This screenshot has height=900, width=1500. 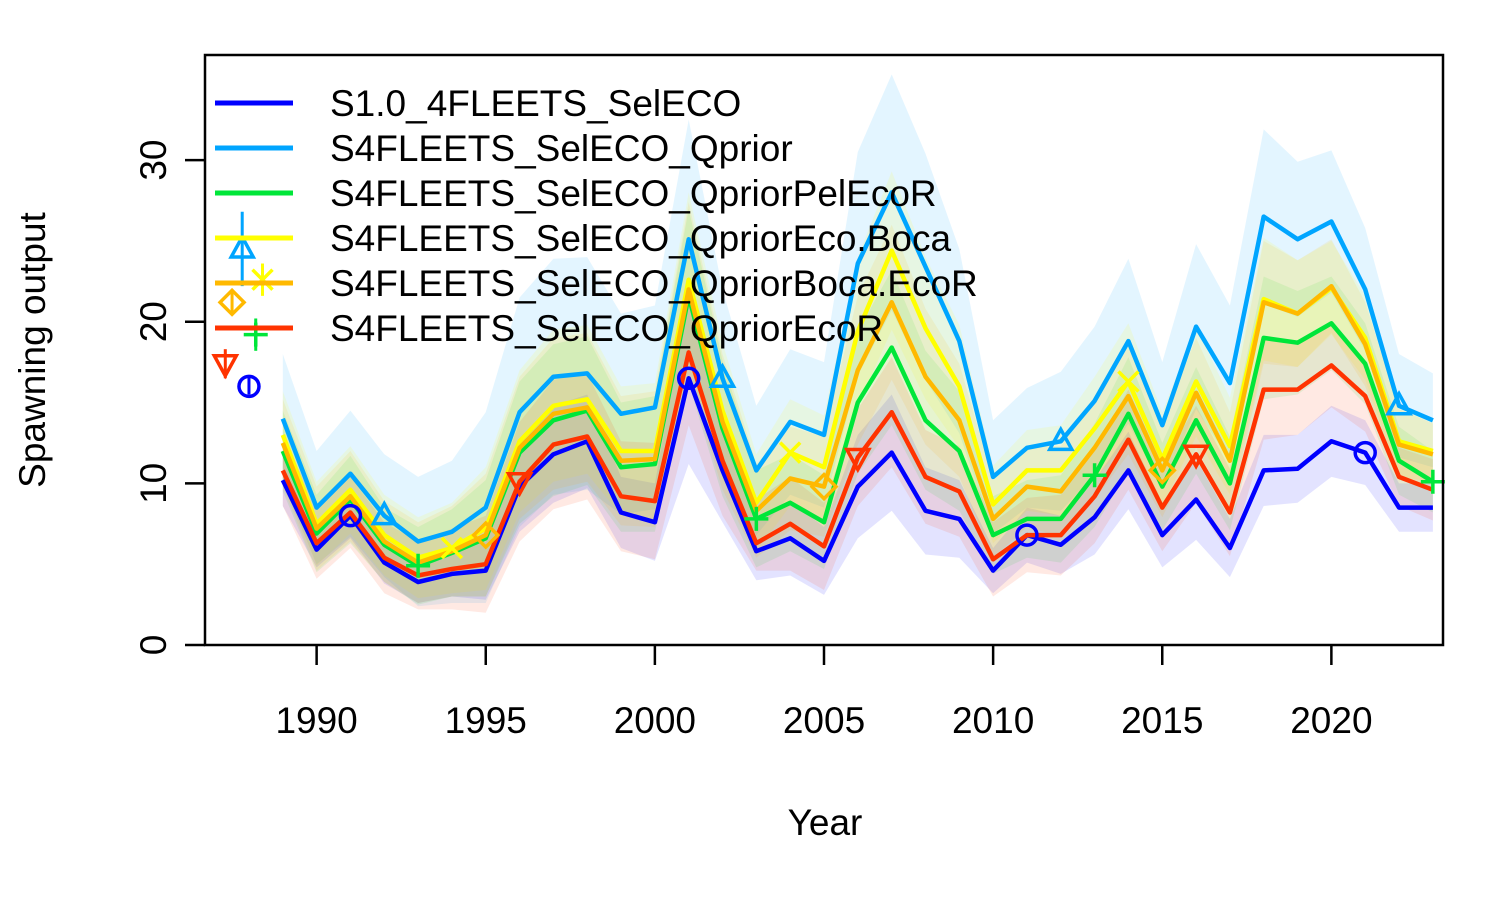 I want to click on x-axis-title: Year, so click(x=825, y=822).